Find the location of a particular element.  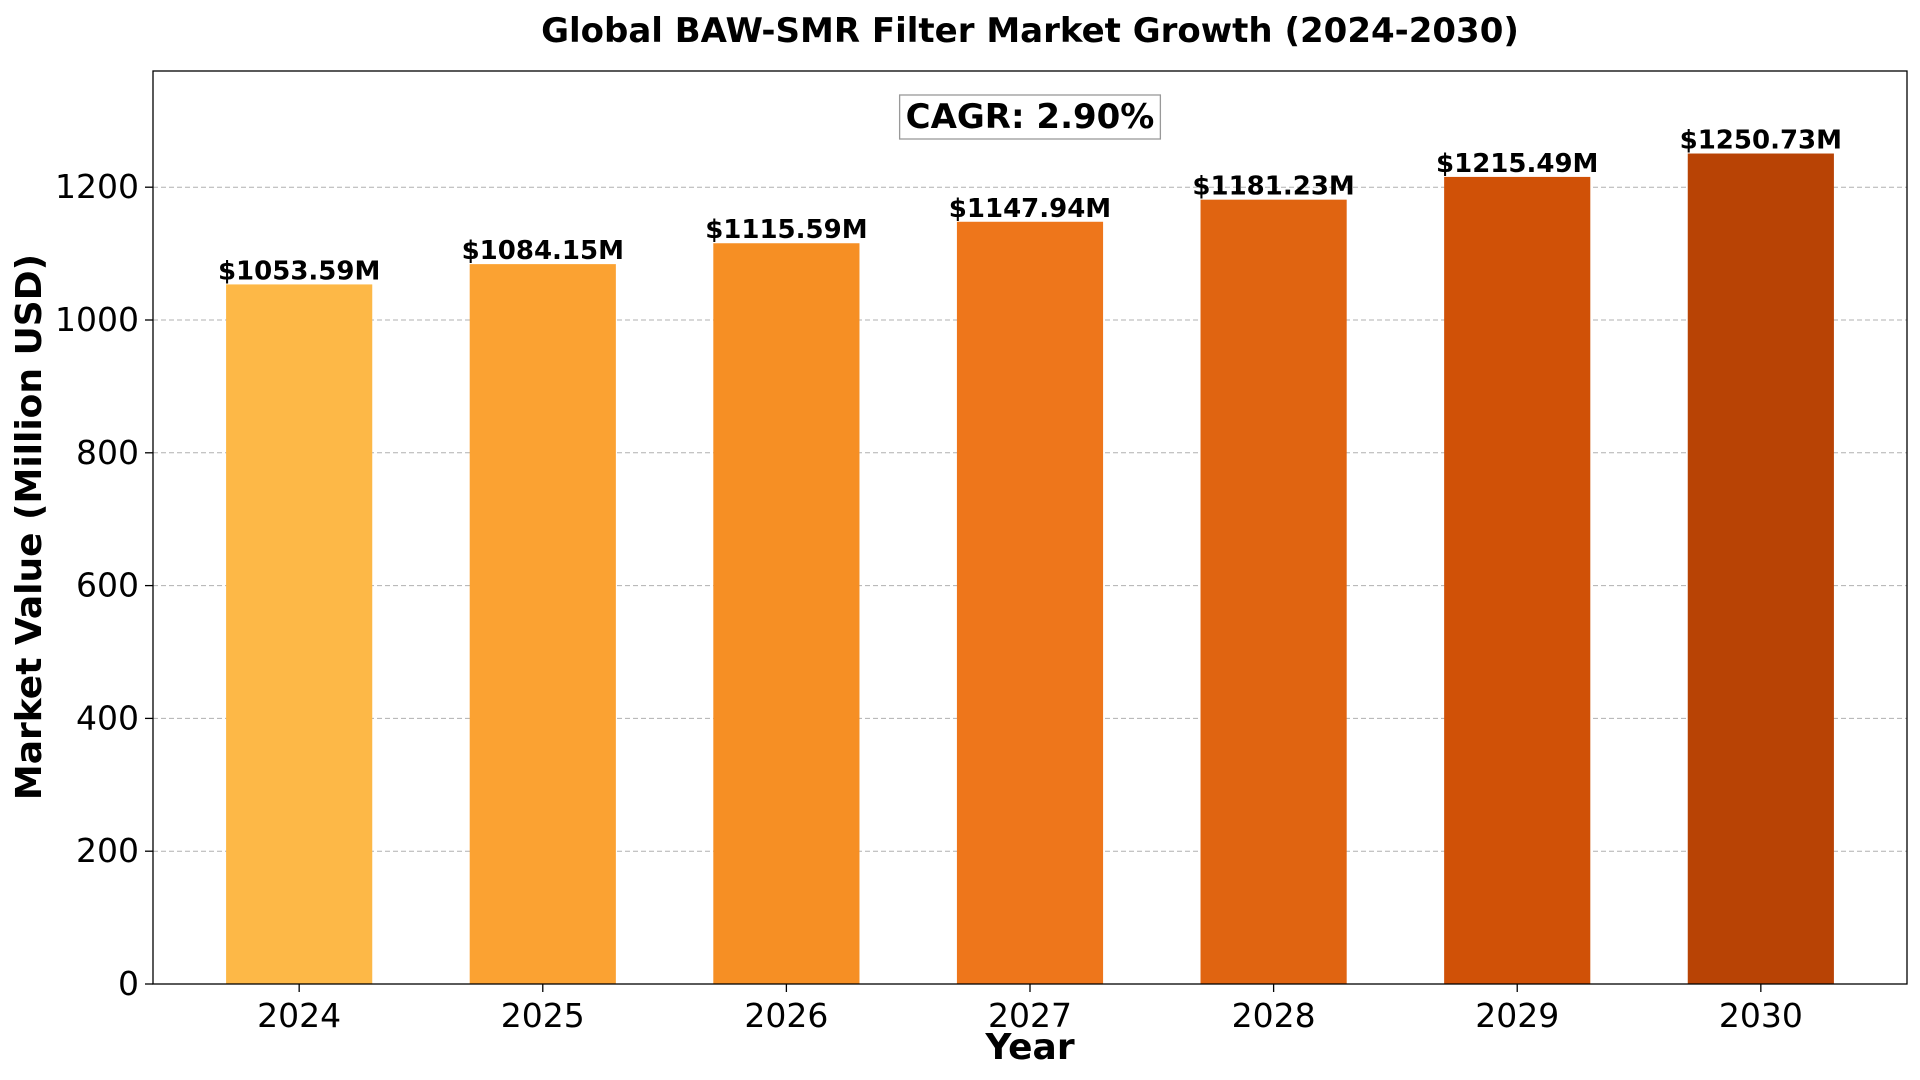

x-tick-label: 2026 is located at coordinates (786, 1015).